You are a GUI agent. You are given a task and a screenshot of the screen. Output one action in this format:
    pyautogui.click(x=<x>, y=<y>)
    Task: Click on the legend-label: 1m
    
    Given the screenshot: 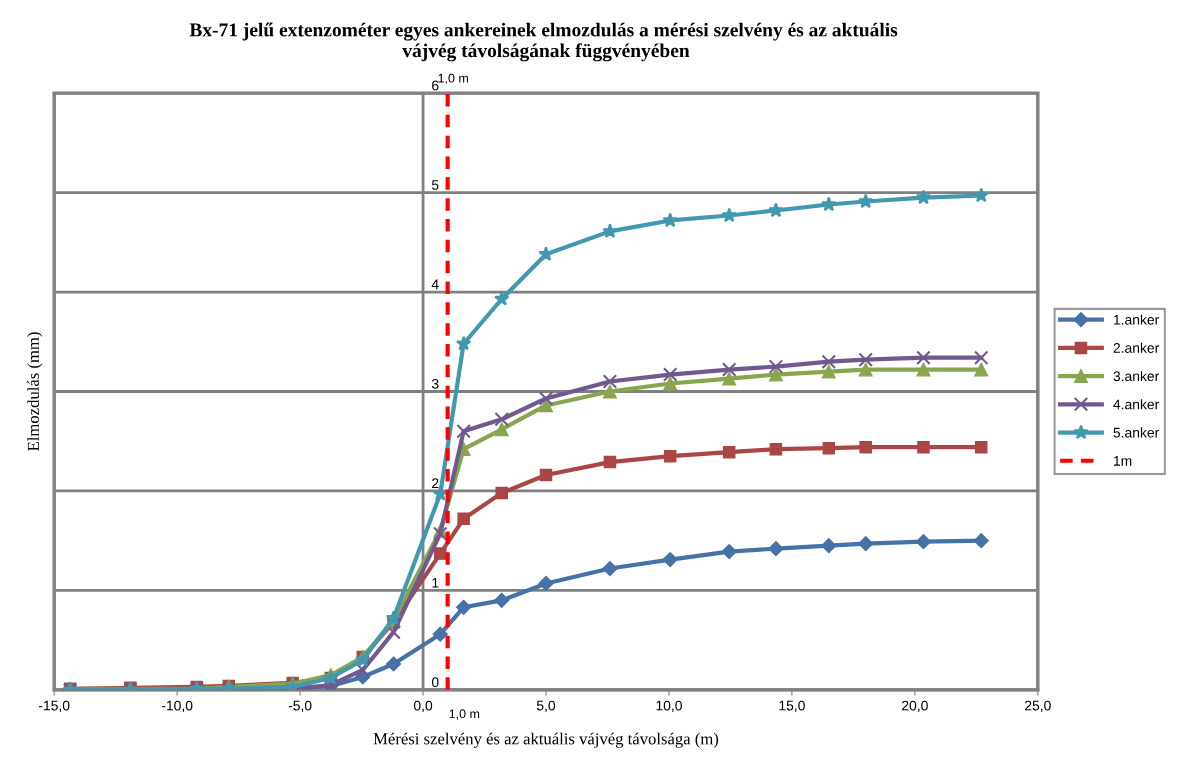 What is the action you would take?
    pyautogui.click(x=1122, y=461)
    